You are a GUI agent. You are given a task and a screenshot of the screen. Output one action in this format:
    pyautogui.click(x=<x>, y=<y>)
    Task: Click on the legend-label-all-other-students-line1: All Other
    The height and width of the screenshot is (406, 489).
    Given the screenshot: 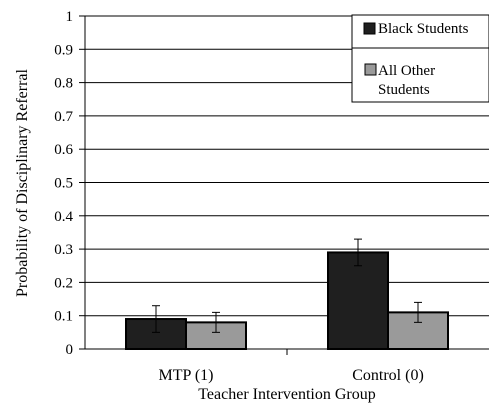 What is the action you would take?
    pyautogui.click(x=406, y=71)
    